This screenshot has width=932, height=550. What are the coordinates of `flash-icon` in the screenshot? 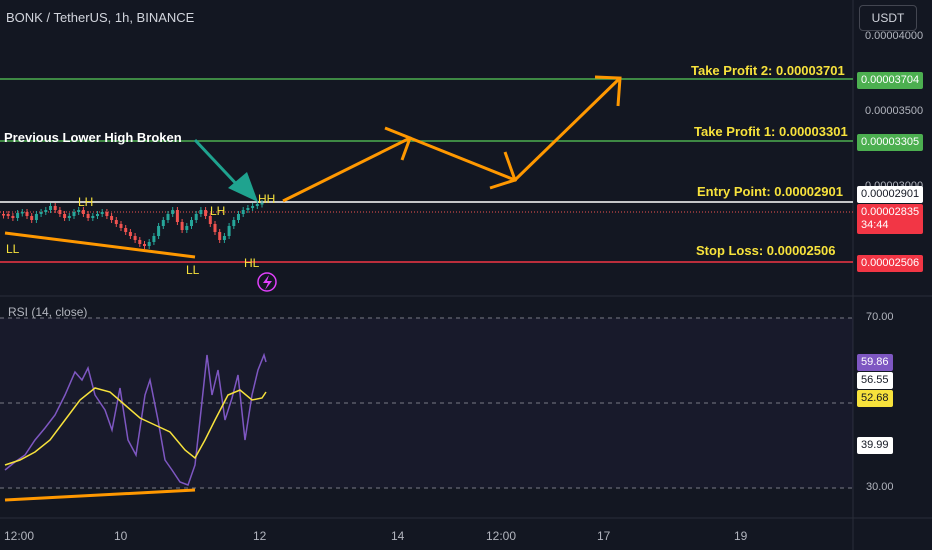 It's located at (267, 282).